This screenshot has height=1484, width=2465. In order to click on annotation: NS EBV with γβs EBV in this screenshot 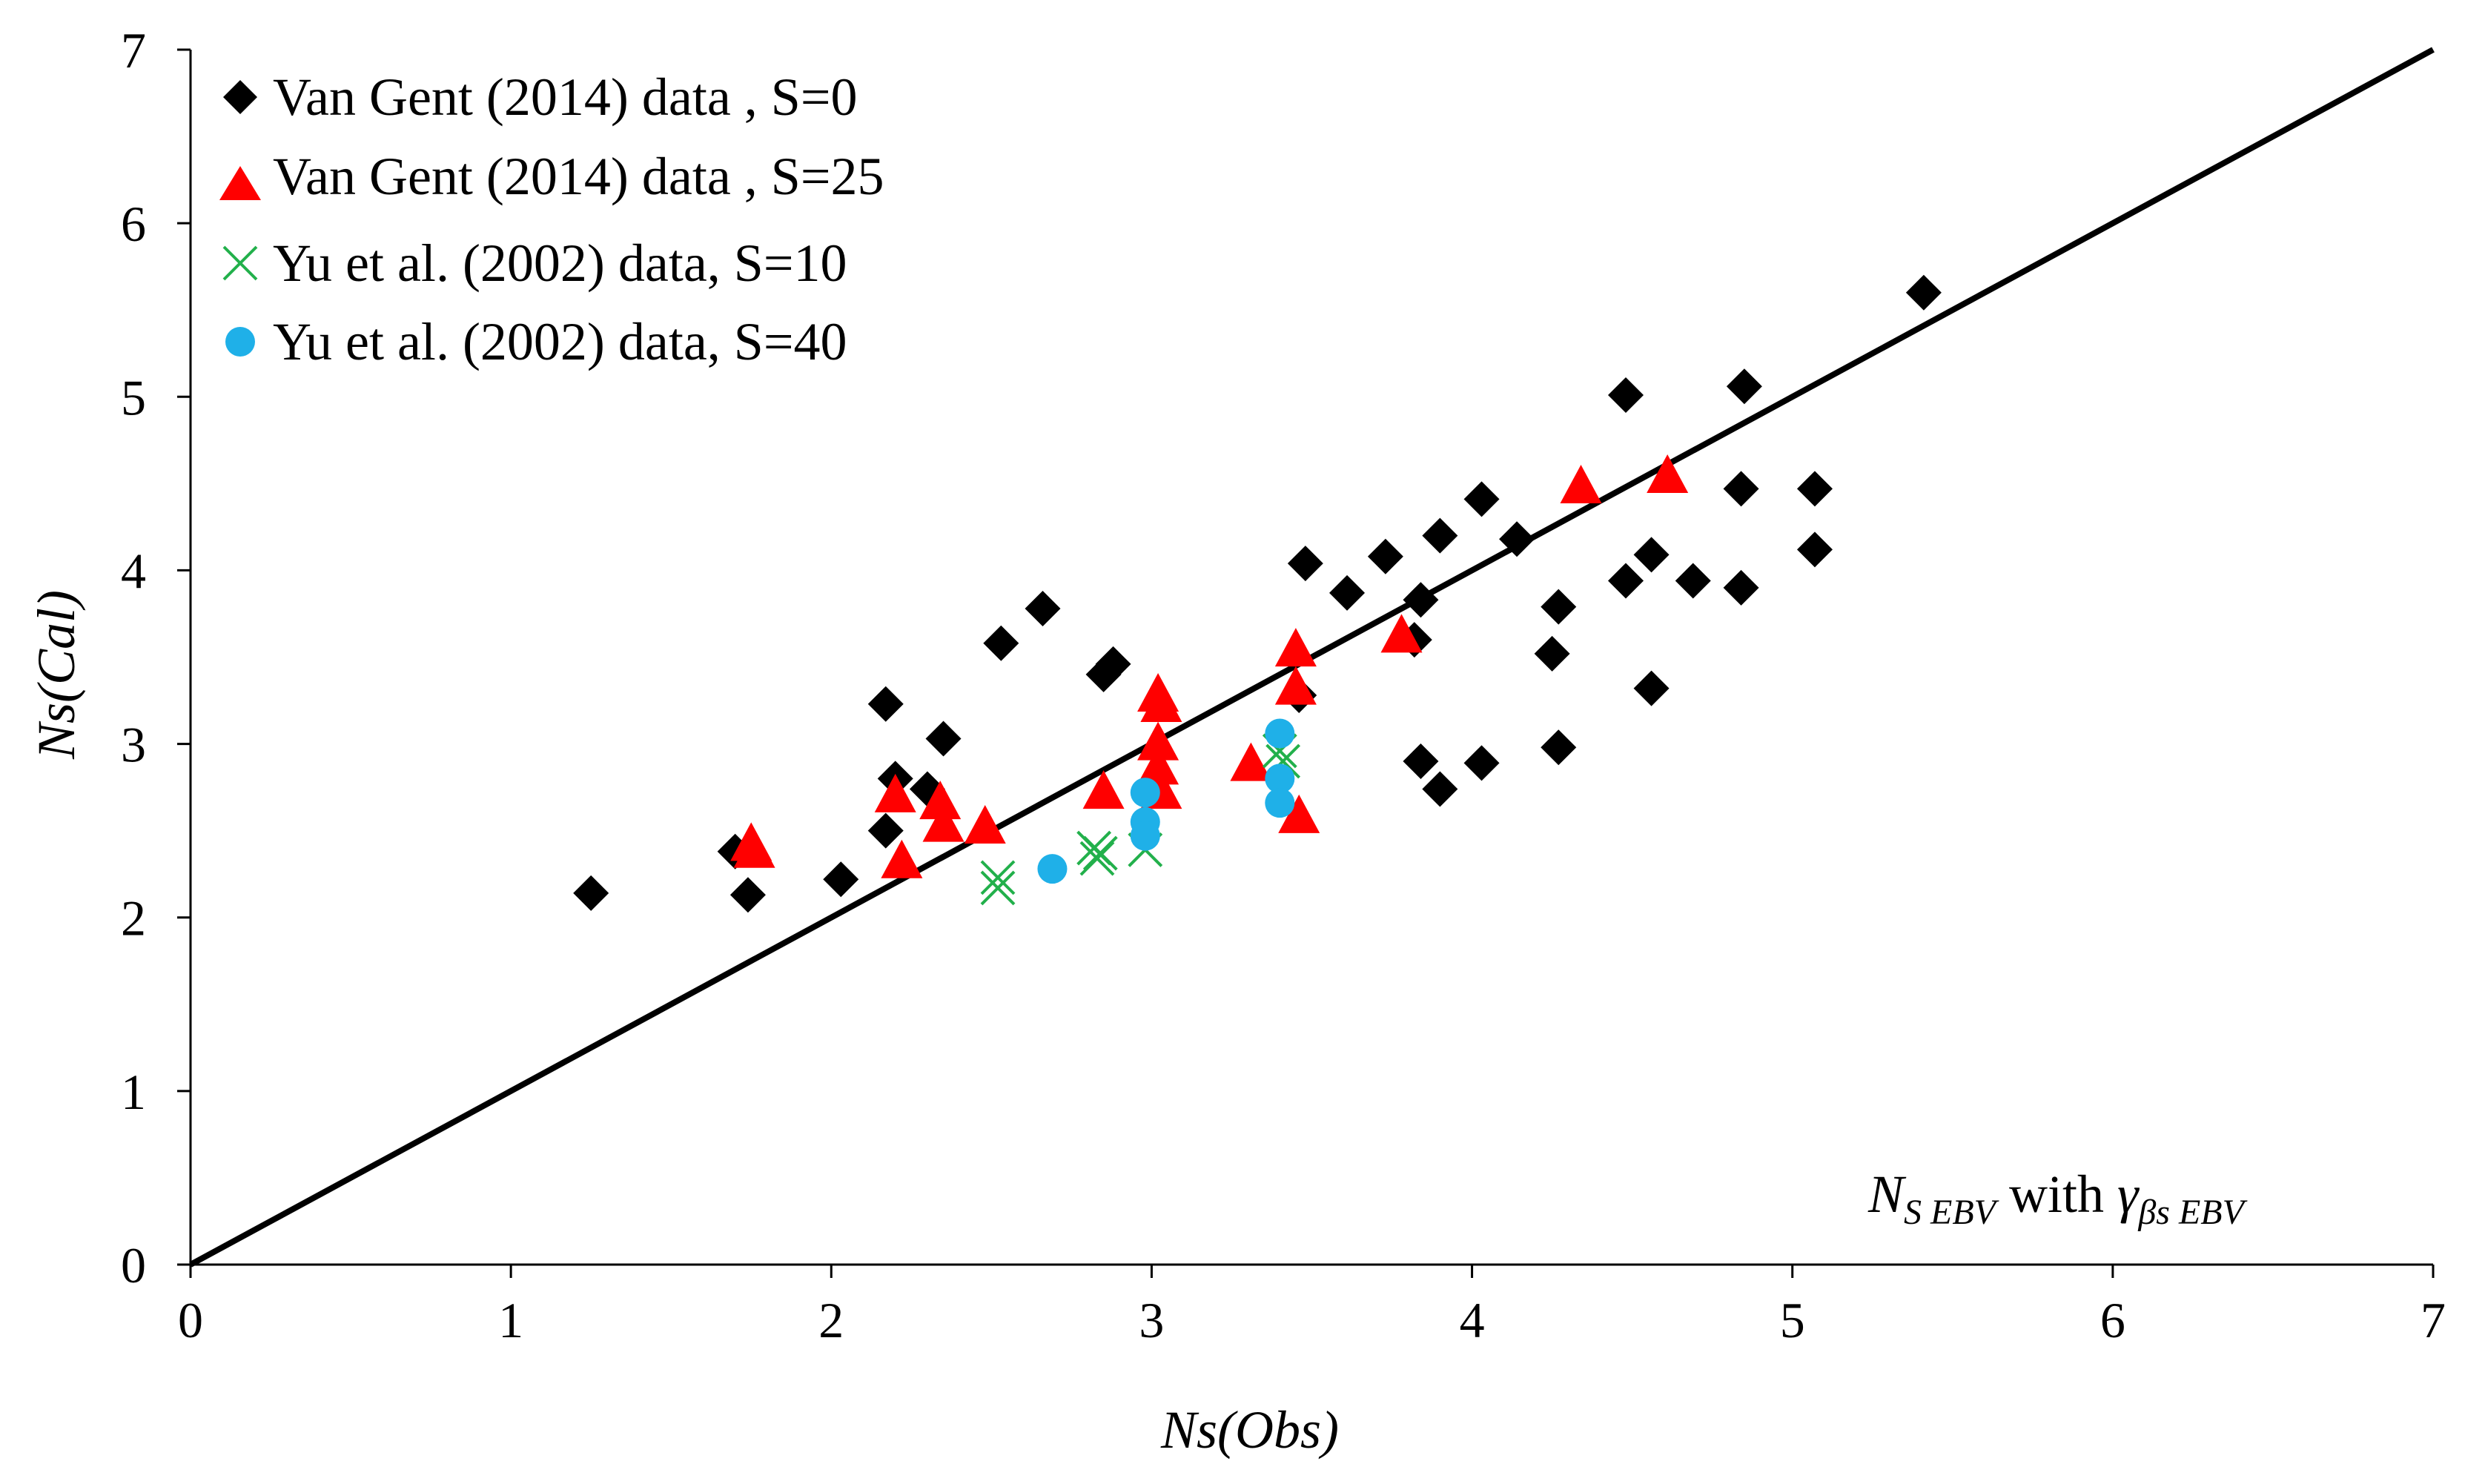, I will do `click(2057, 1198)`.